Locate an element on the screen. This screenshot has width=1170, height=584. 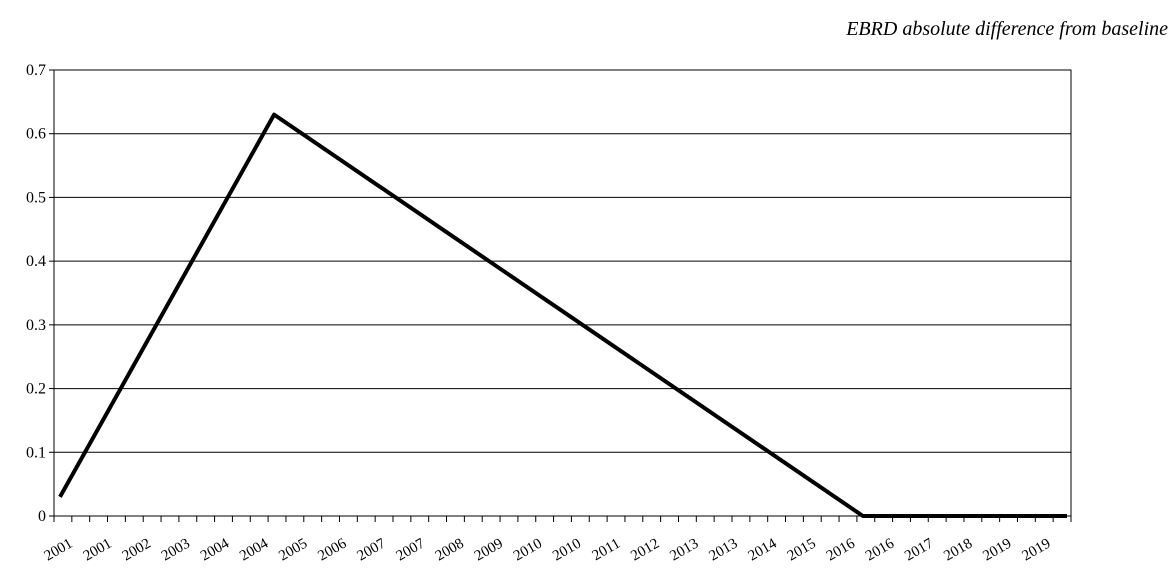
x-tick-label: 2012 is located at coordinates (645, 550).